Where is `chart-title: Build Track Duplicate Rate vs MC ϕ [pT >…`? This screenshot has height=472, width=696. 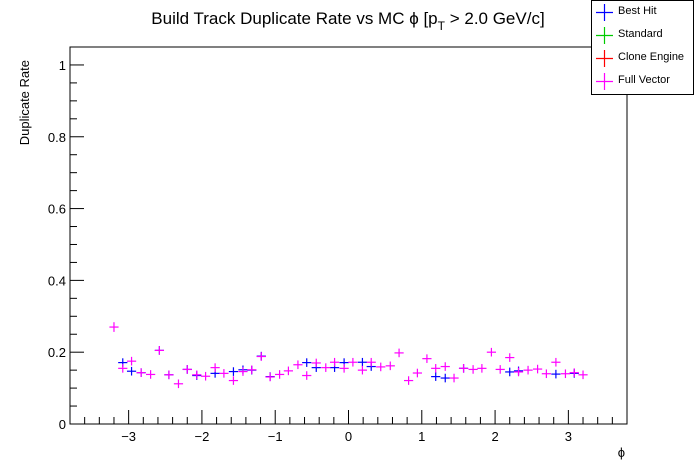
chart-title: Build Track Duplicate Rate vs MC ϕ [pT >… is located at coordinates (347, 21).